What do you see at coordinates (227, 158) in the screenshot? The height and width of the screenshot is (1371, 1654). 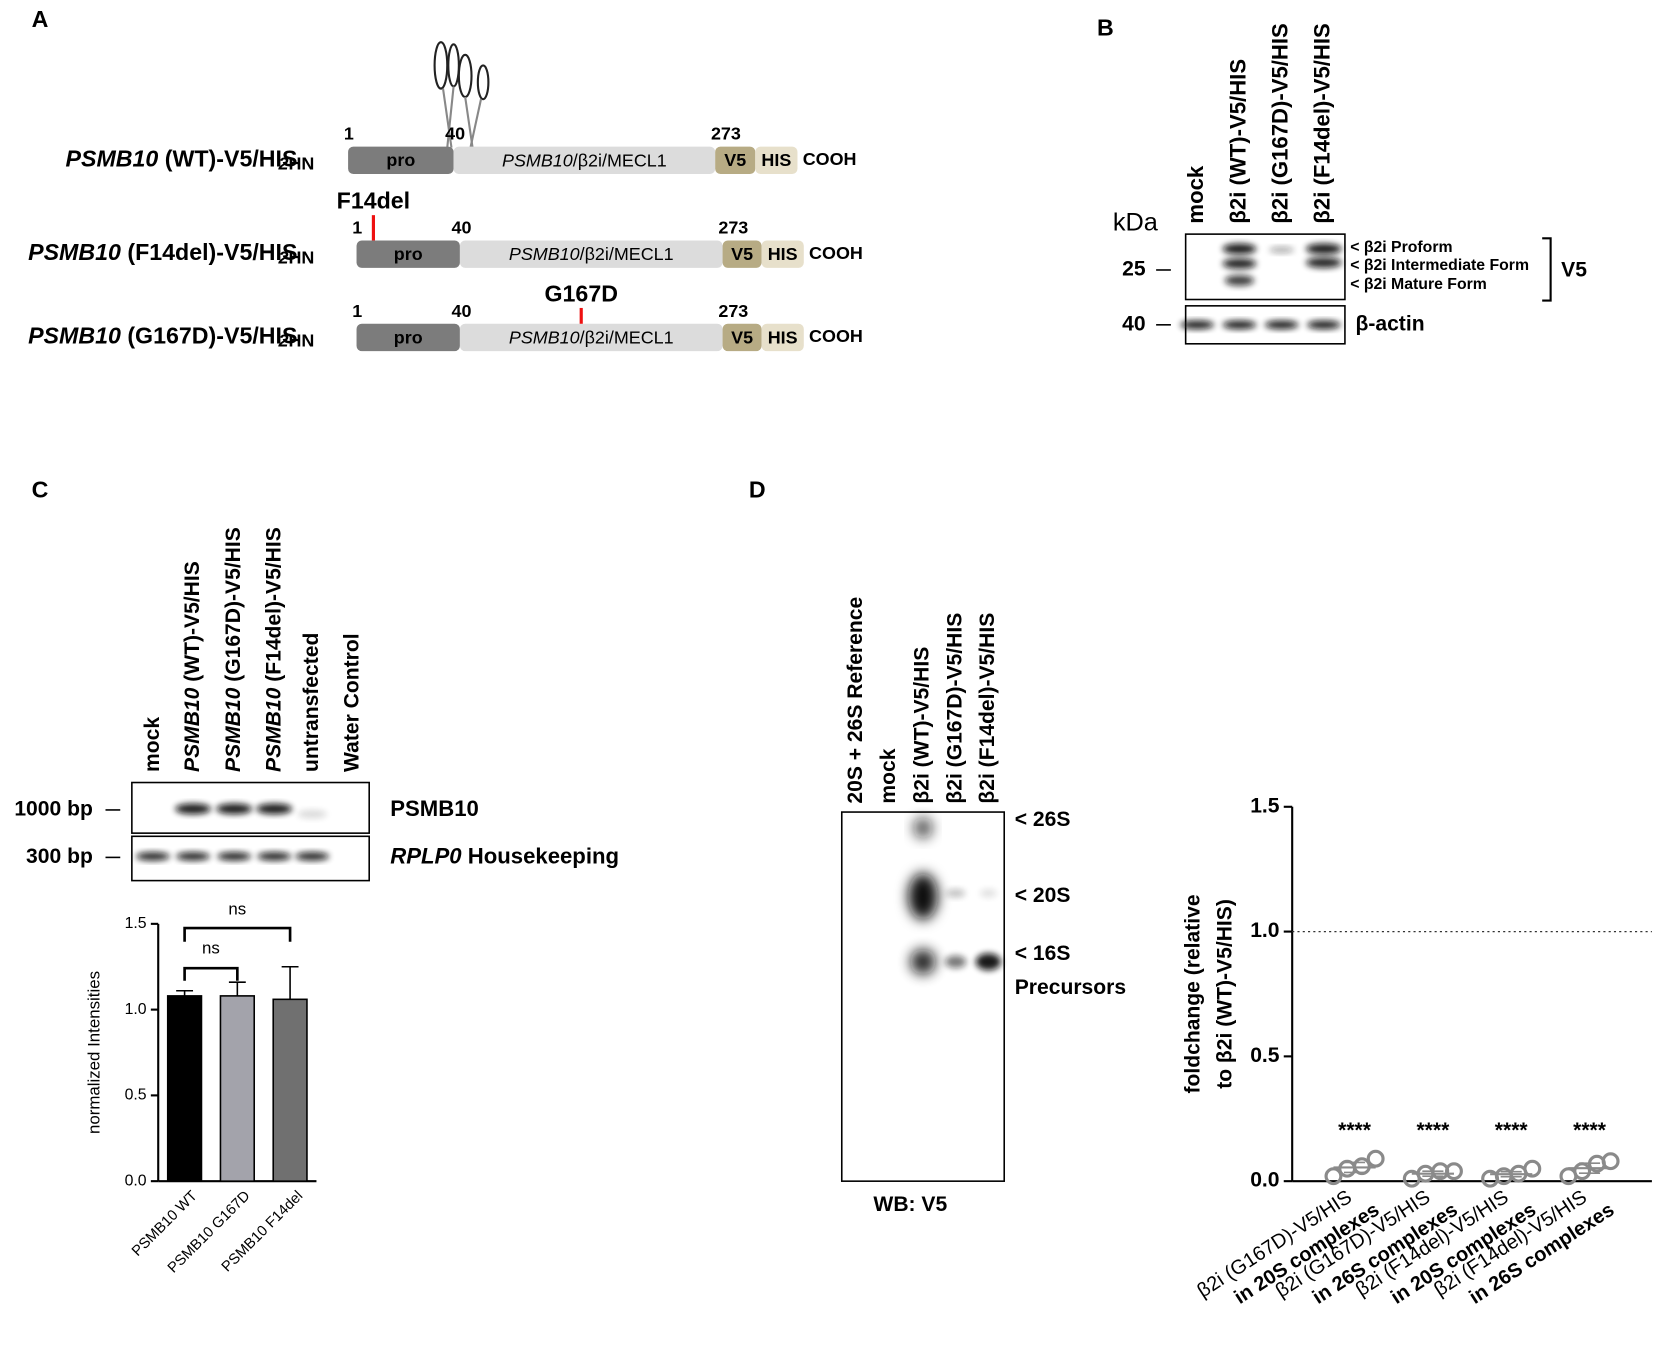 I see `text-part: (WT)-V5/HIS` at bounding box center [227, 158].